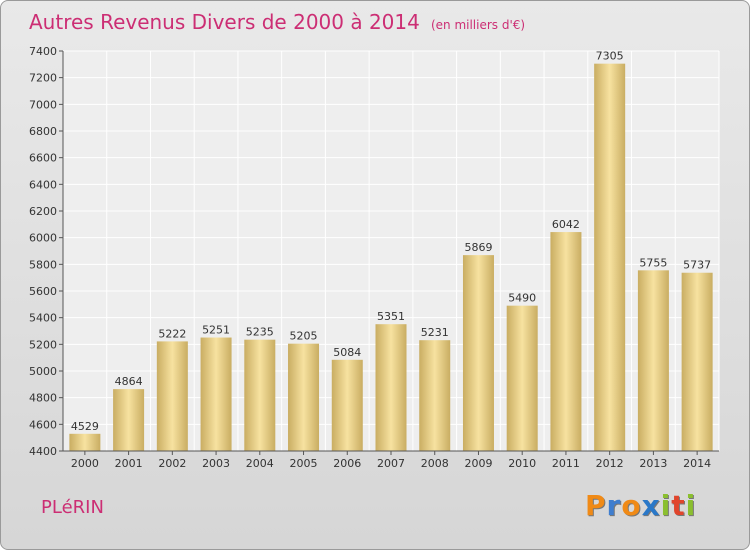 This screenshot has width=750, height=550. What do you see at coordinates (129, 381) in the screenshot?
I see `bar-value-label: 4864` at bounding box center [129, 381].